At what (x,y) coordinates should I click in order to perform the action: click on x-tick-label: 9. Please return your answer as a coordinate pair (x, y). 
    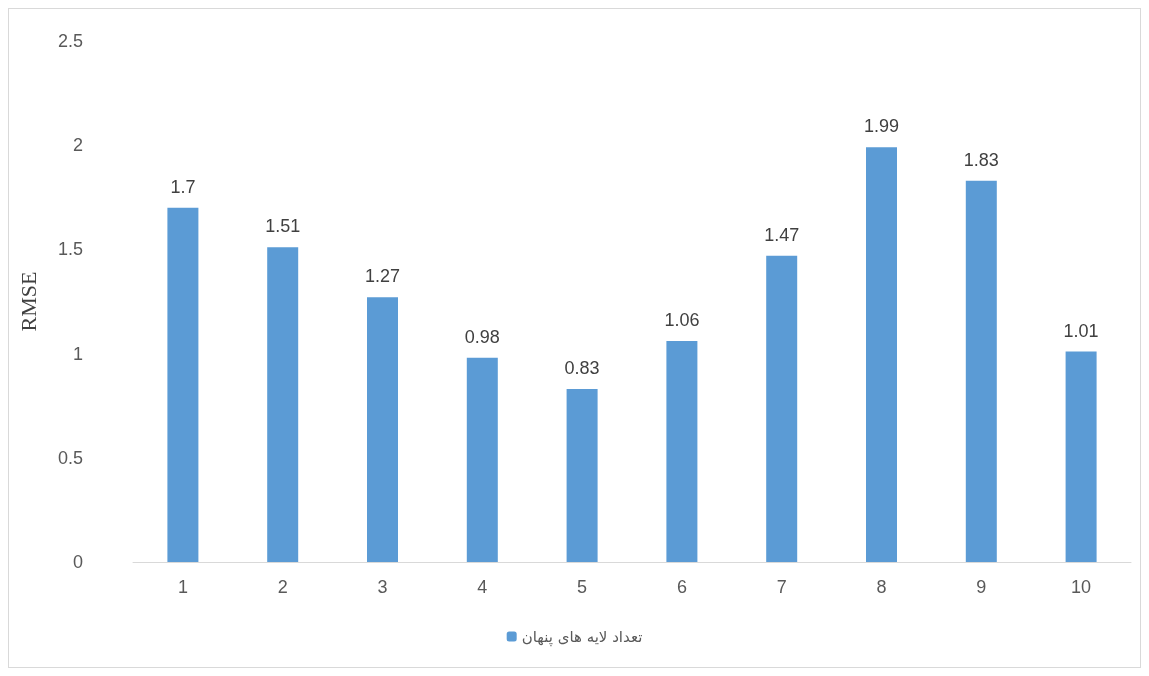
    Looking at the image, I should click on (981, 587).